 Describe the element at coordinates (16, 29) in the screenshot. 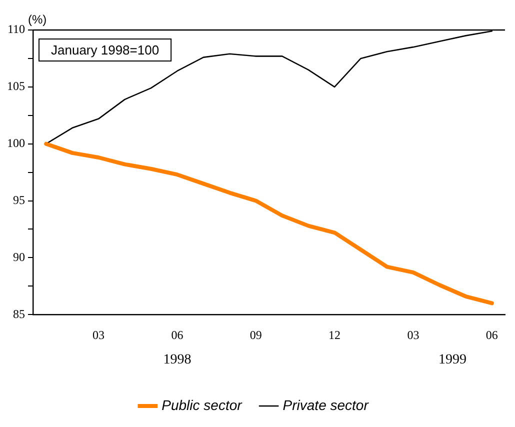

I see `y-tick-label: 110` at that location.